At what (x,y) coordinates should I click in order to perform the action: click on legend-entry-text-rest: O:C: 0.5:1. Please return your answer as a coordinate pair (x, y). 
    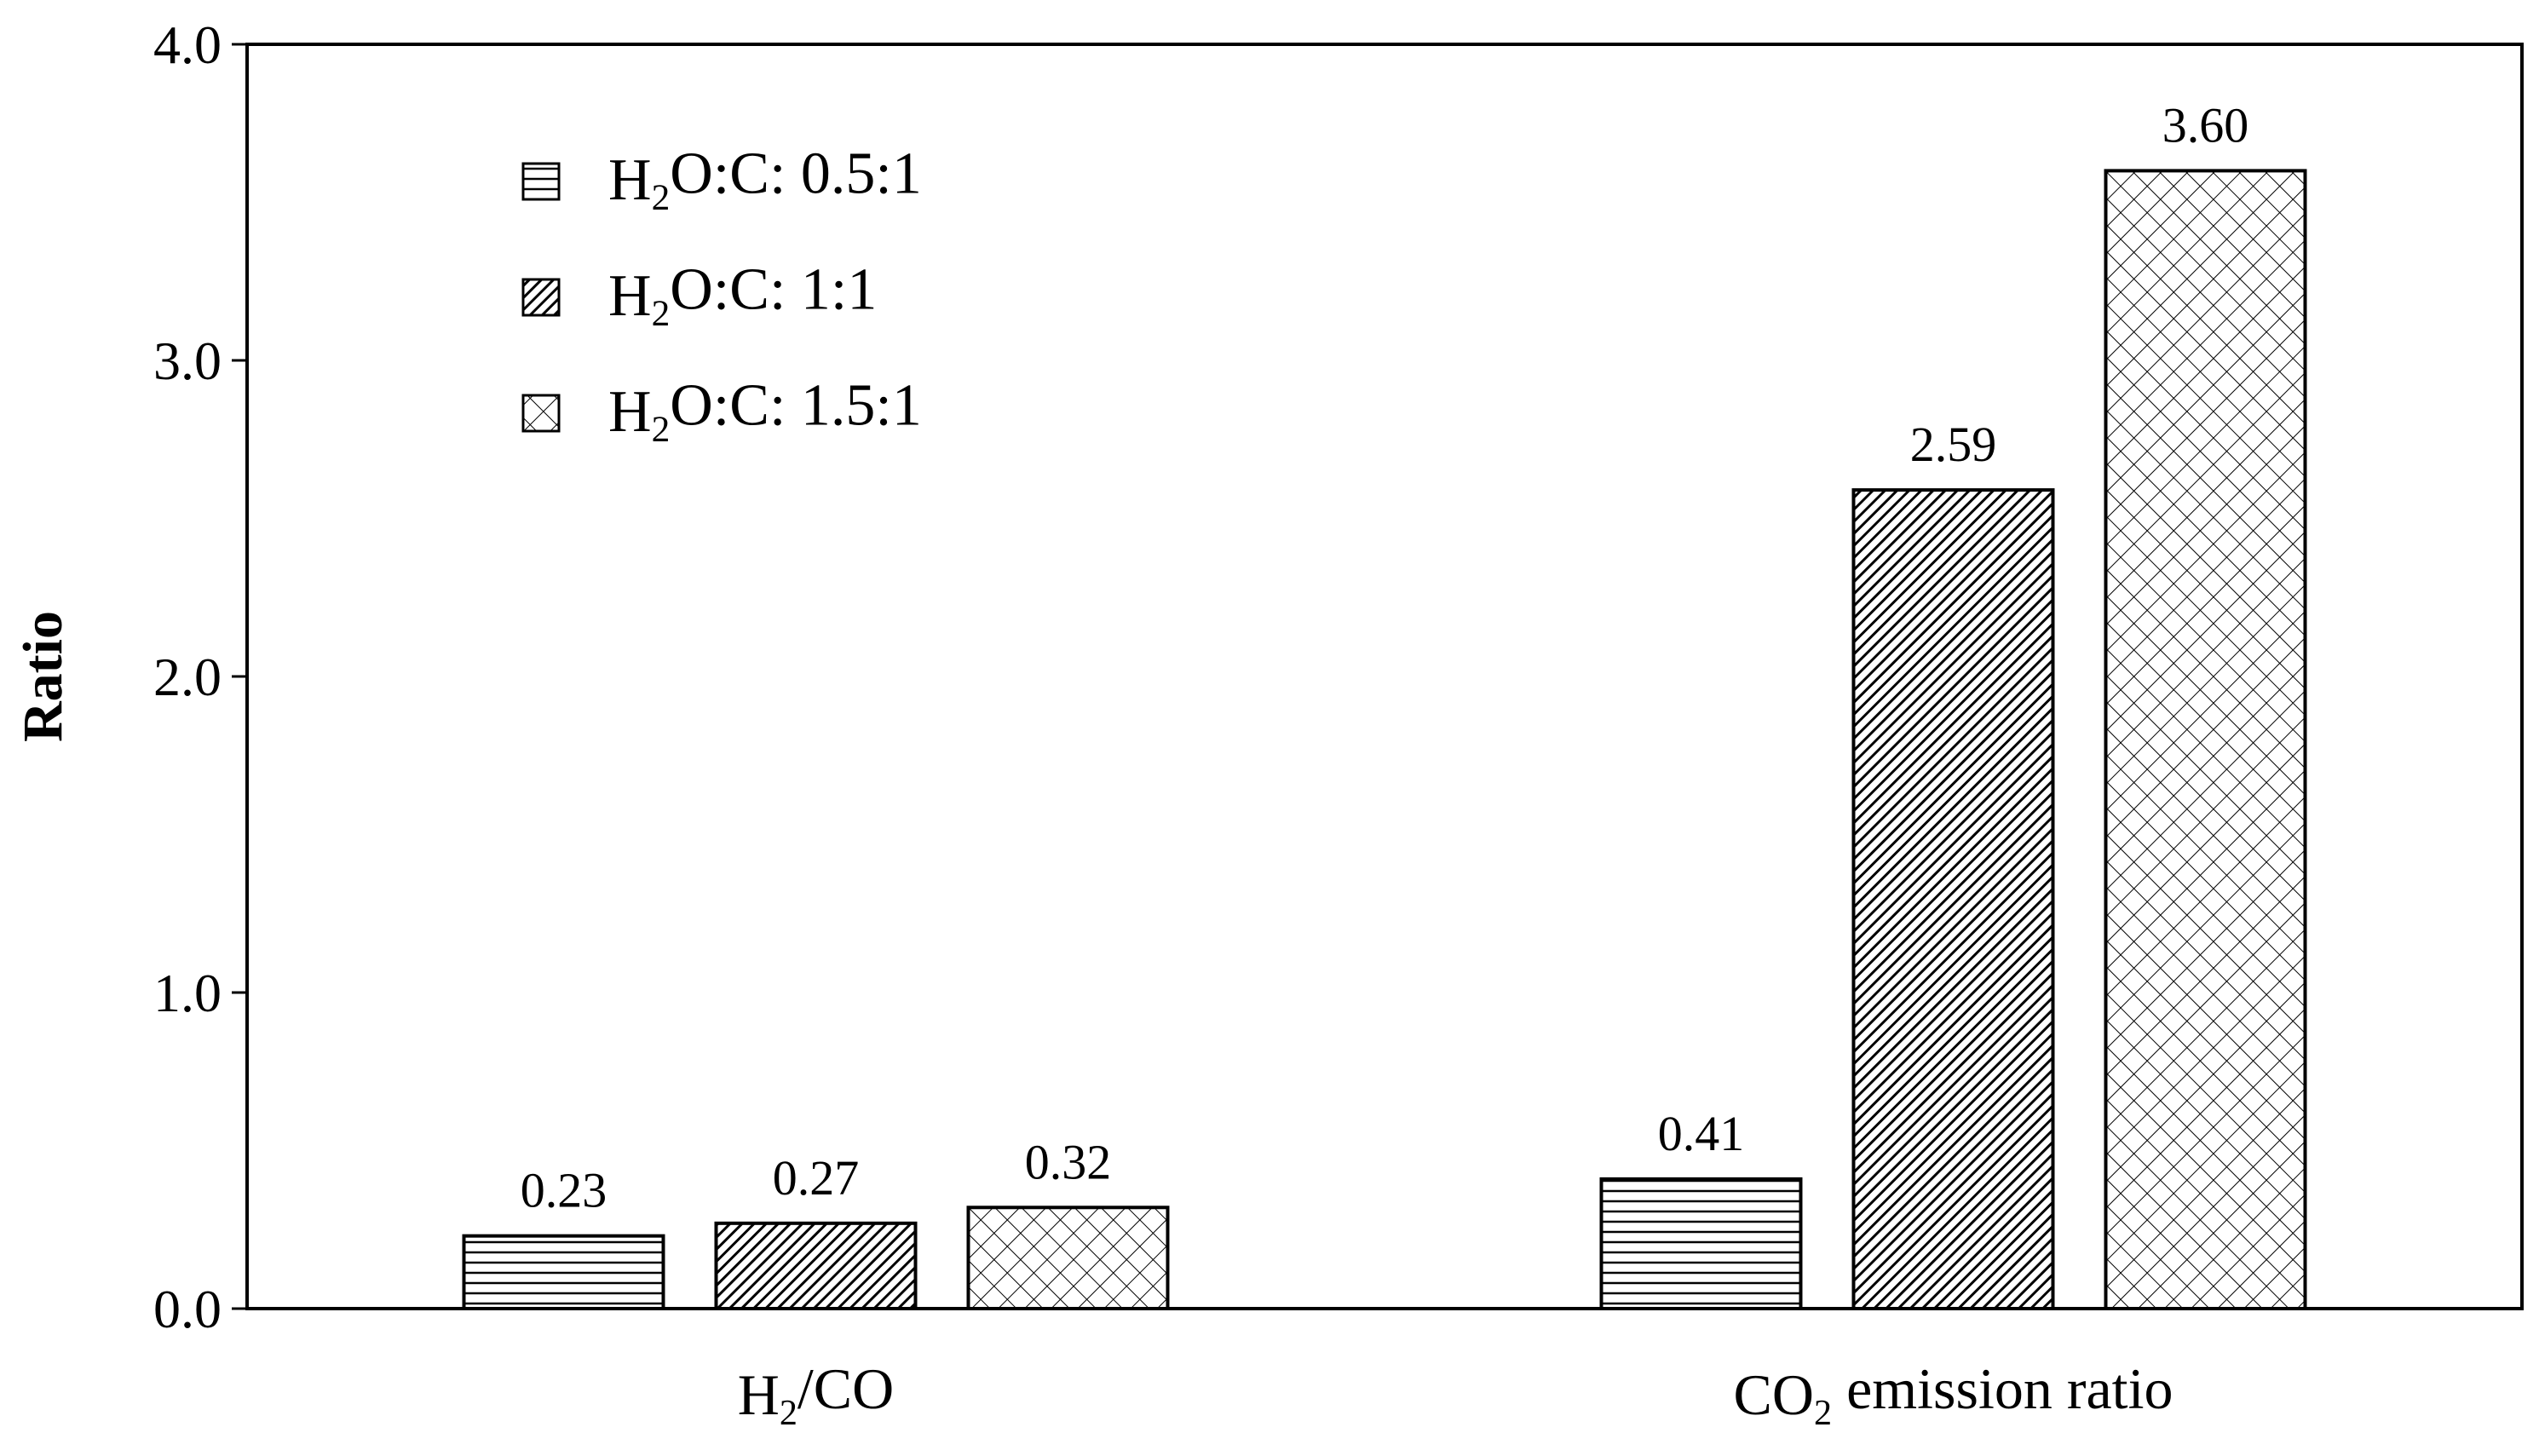
    Looking at the image, I should click on (796, 174).